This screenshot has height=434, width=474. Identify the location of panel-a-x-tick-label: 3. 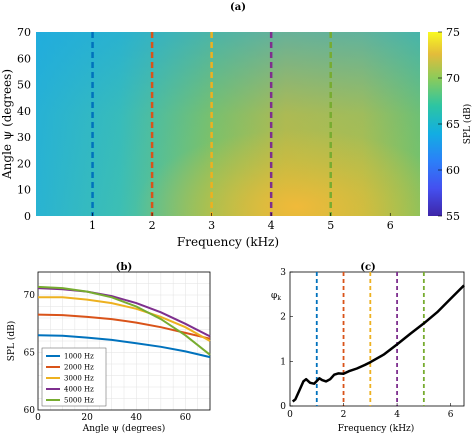
(211, 225).